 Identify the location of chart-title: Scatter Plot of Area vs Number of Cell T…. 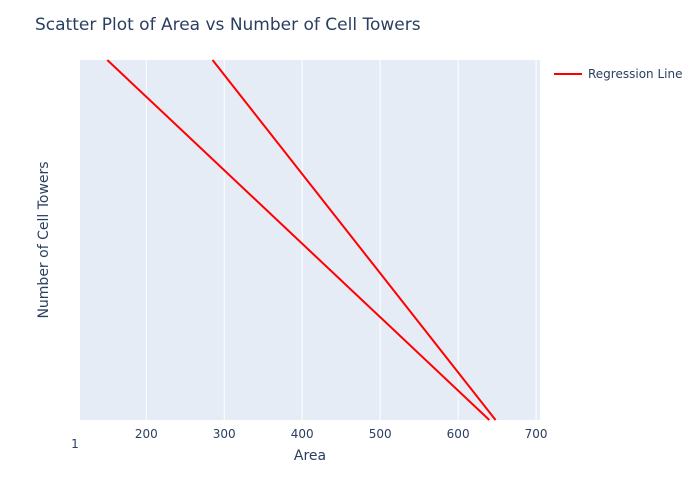
(228, 25).